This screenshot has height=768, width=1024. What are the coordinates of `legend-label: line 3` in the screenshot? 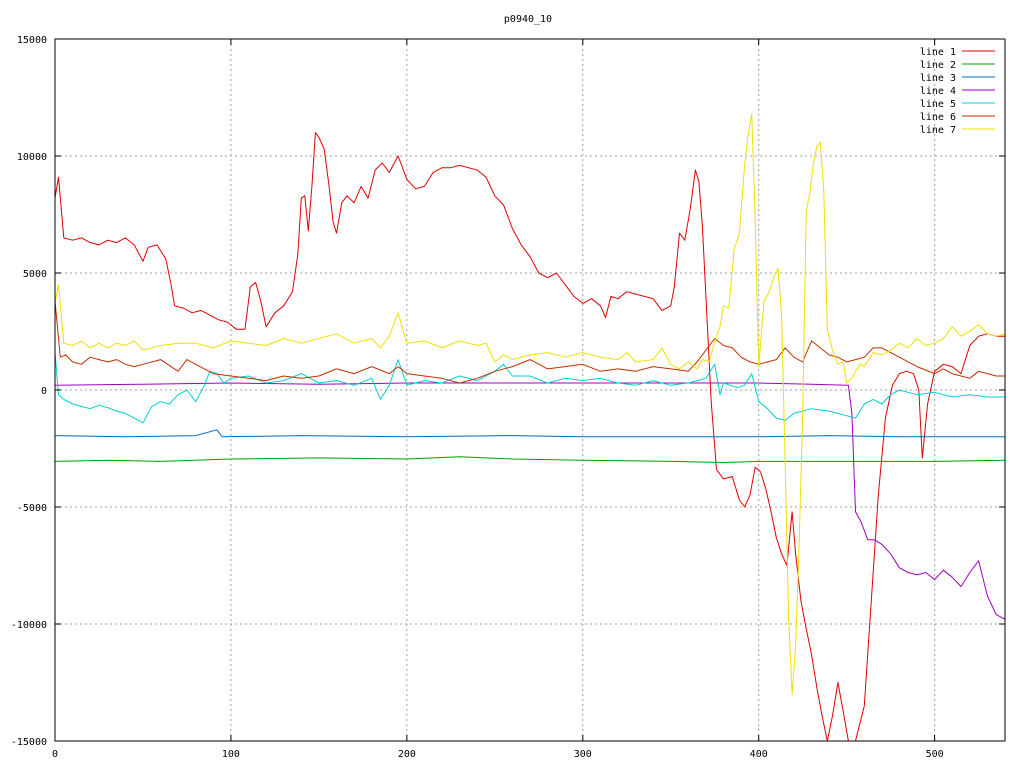 It's located at (938, 78).